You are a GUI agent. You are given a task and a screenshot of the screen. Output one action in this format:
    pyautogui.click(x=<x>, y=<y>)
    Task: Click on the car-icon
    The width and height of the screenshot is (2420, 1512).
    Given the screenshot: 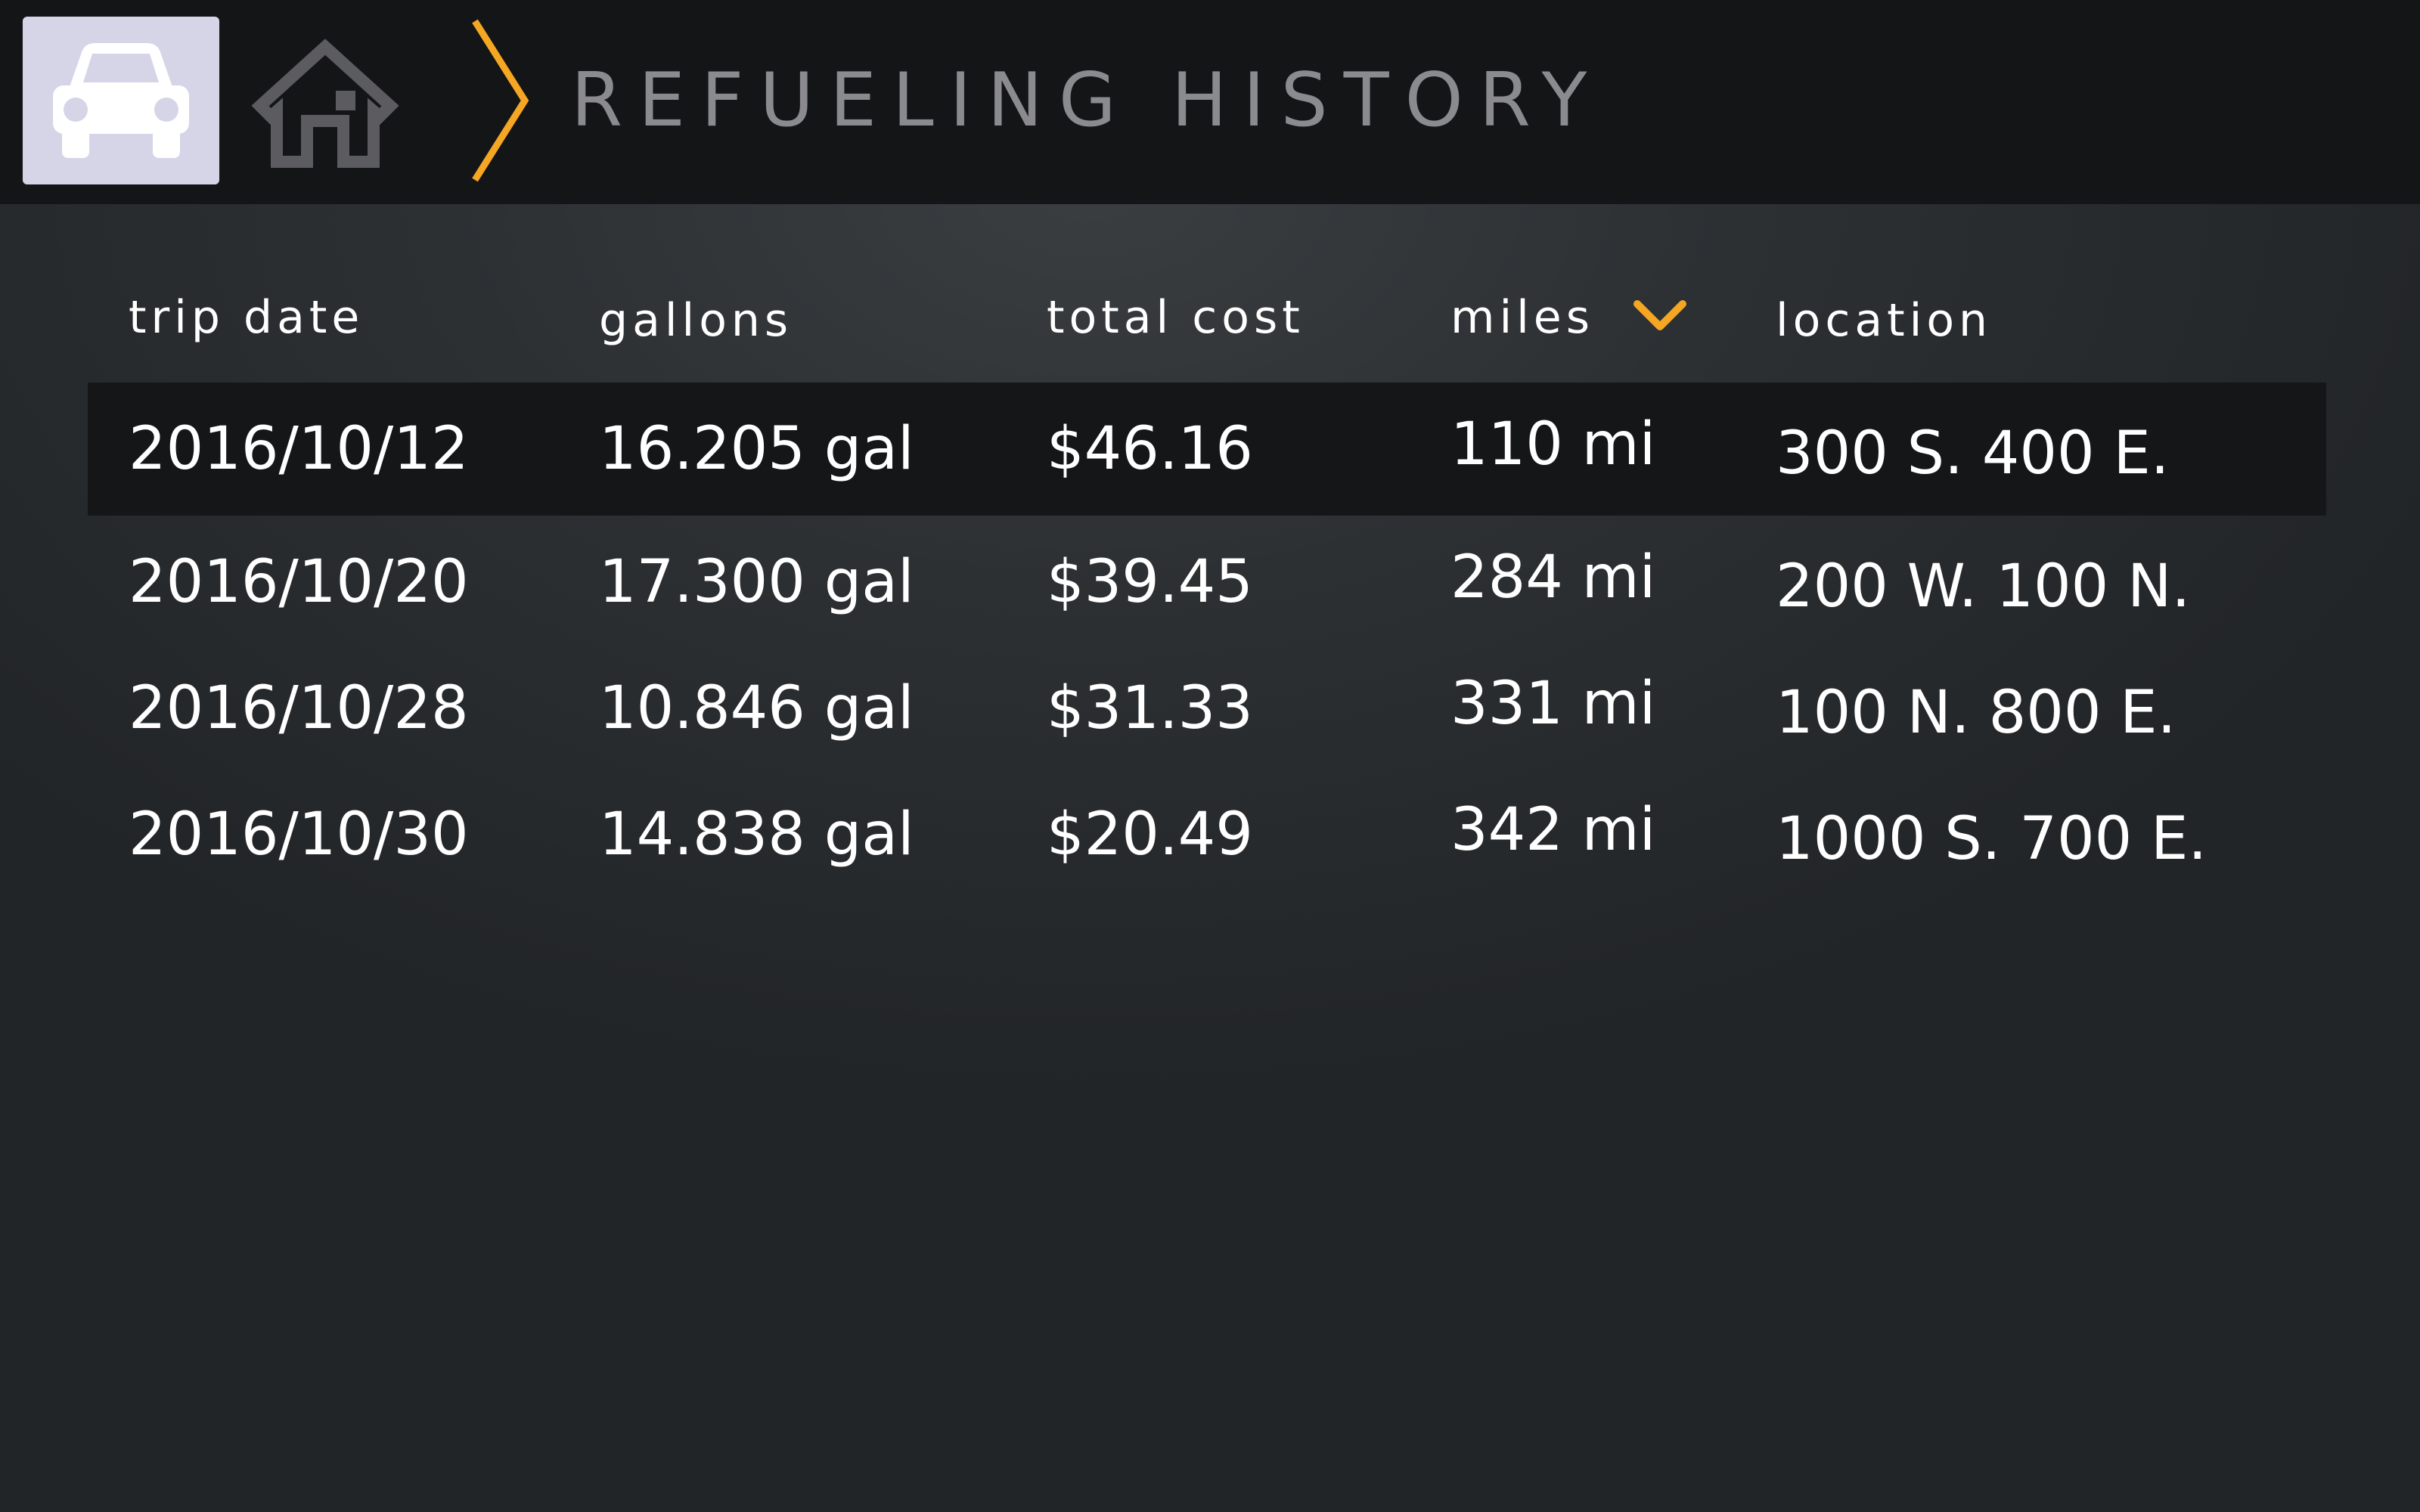 What is the action you would take?
    pyautogui.click(x=121, y=101)
    